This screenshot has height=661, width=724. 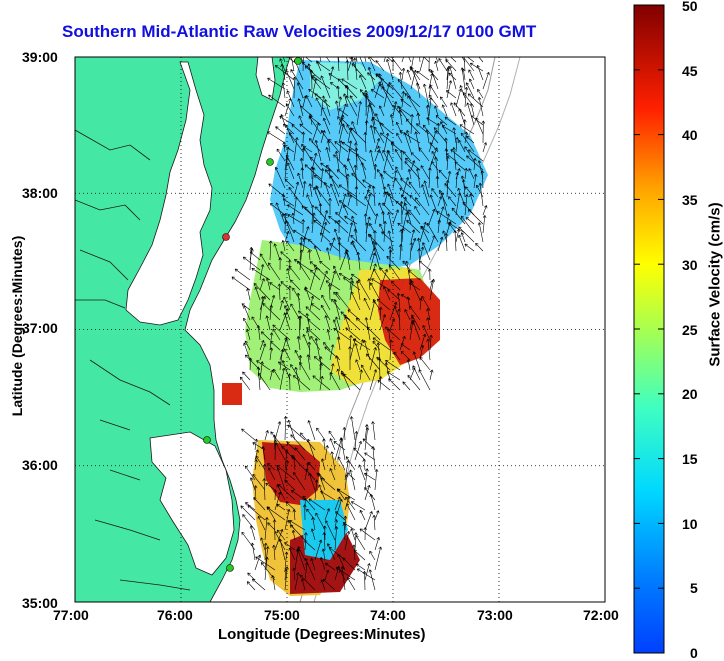 I want to click on colorbar-tick-label: 10, so click(x=690, y=524).